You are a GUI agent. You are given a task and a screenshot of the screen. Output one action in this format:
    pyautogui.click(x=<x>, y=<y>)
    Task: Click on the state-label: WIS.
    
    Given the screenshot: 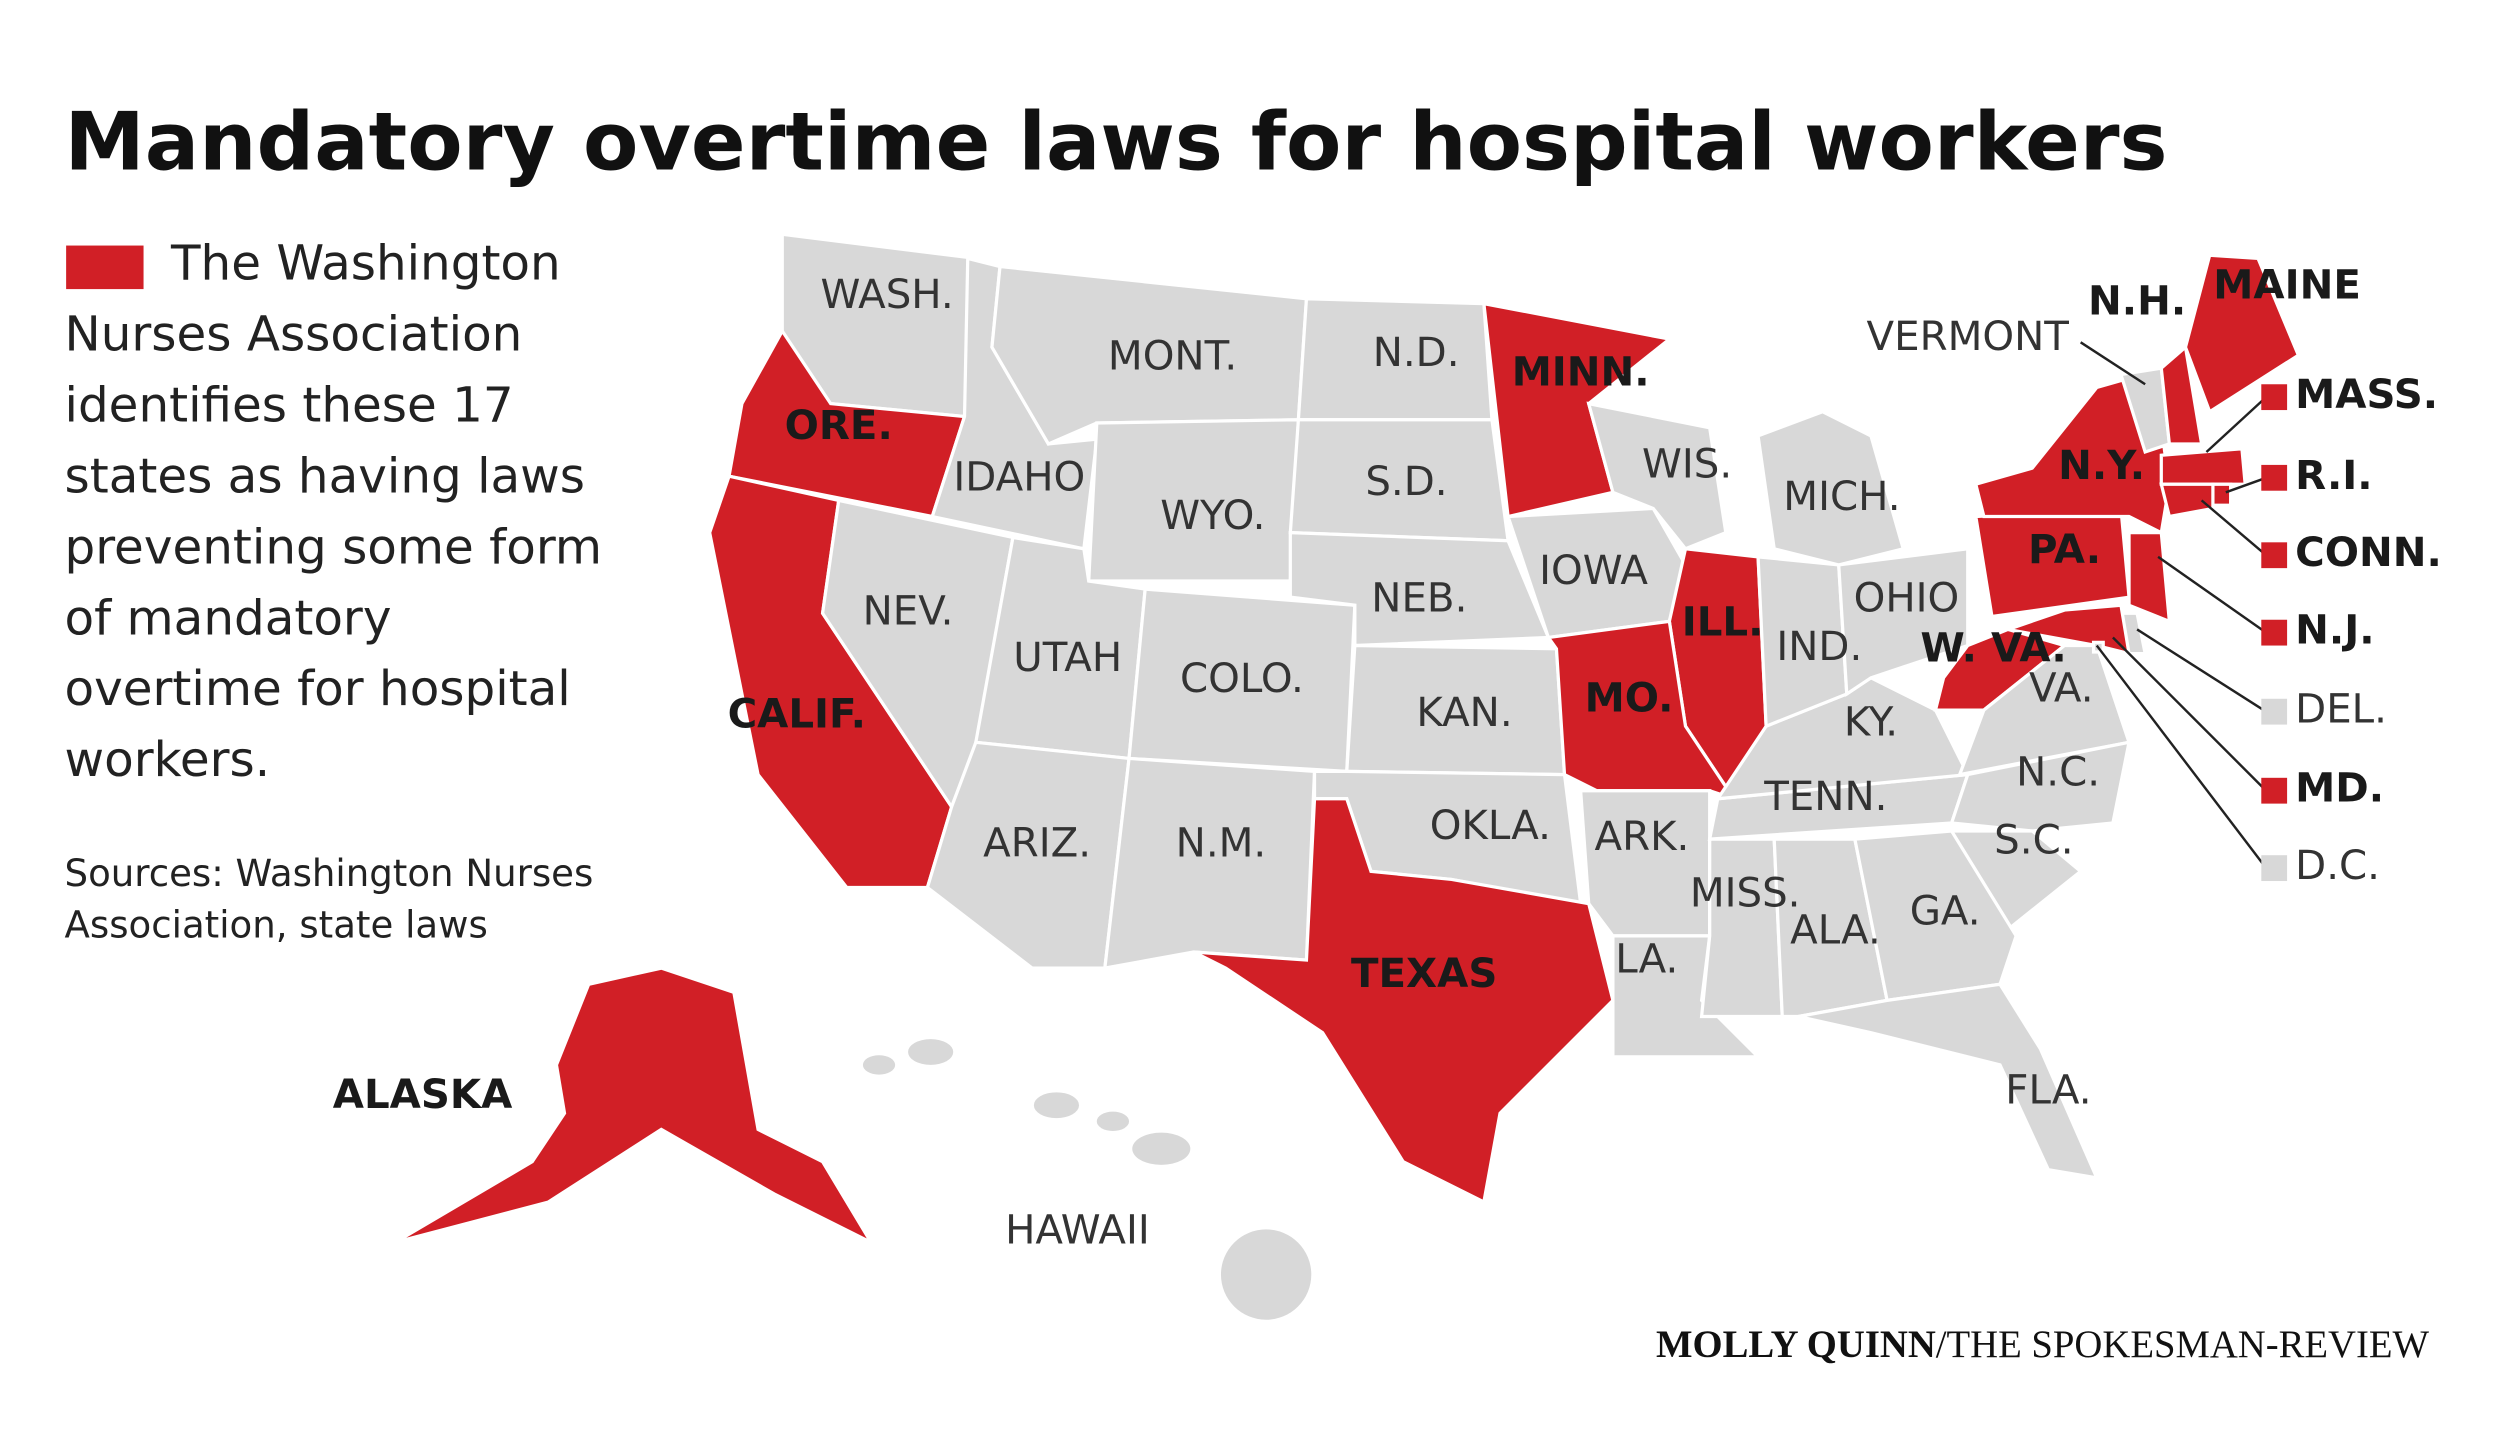 What is the action you would take?
    pyautogui.click(x=1687, y=464)
    